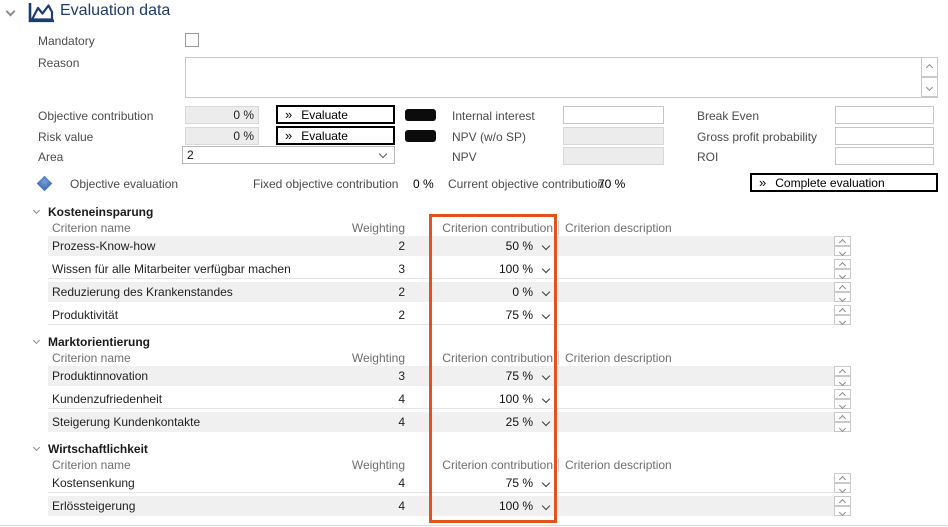 This screenshot has width=948, height=527. I want to click on evaluate-risk-button: » Evaluate, so click(335, 135).